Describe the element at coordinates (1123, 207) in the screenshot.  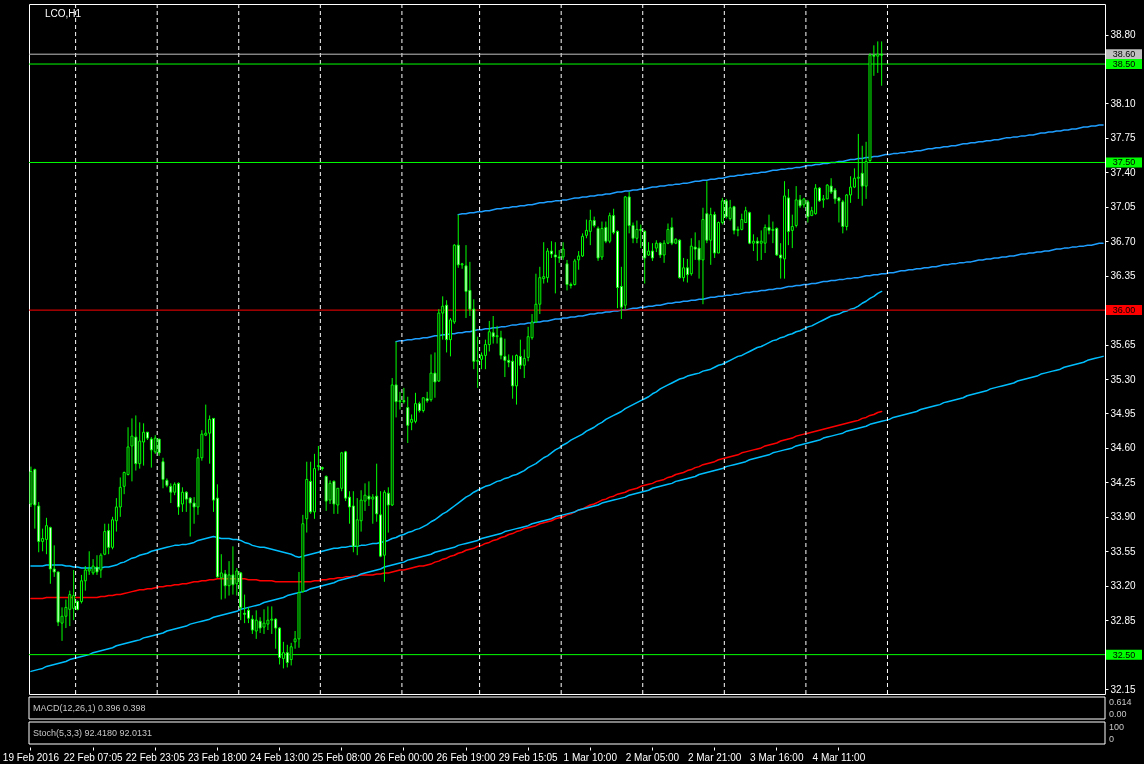
I see `y-tick-label: 37.05` at that location.